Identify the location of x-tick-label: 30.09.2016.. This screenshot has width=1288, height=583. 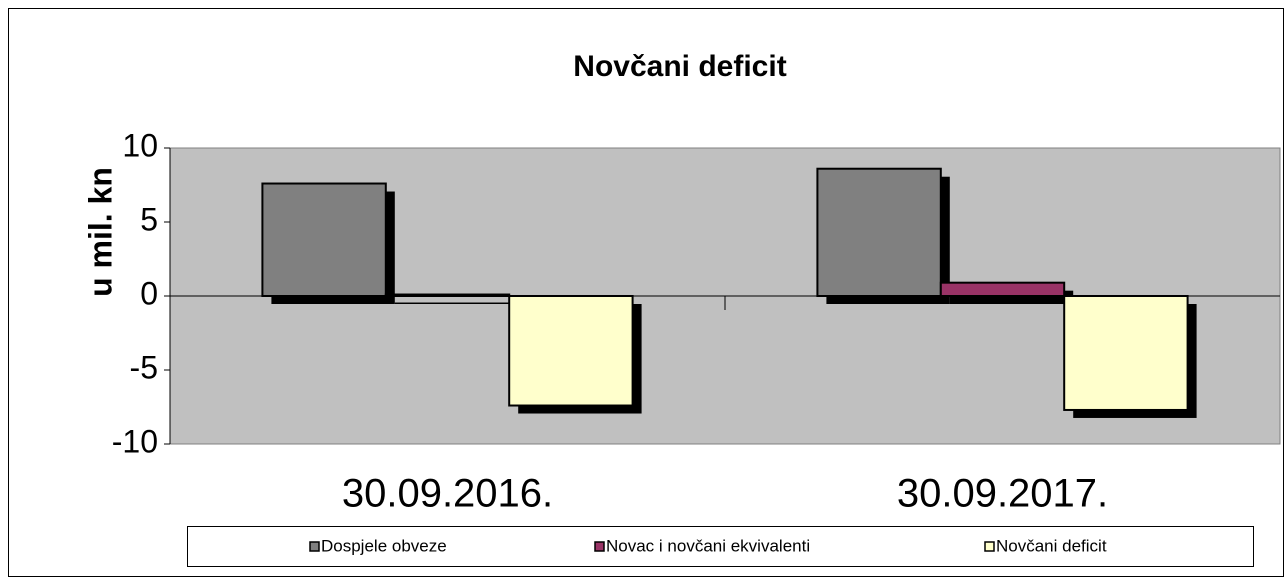
(447, 494).